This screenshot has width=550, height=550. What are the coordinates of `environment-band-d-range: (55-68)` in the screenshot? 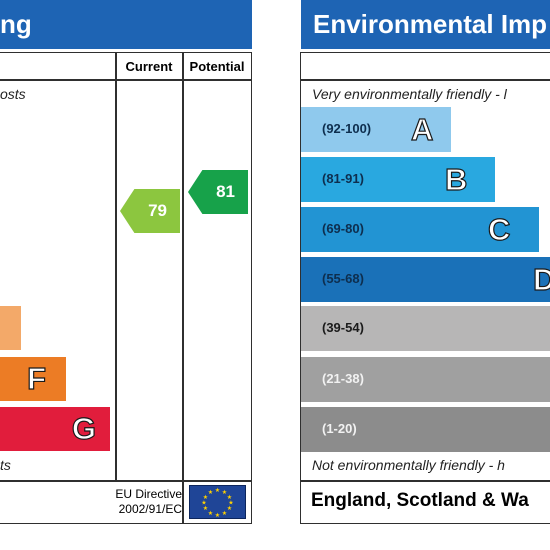 It's located at (343, 278).